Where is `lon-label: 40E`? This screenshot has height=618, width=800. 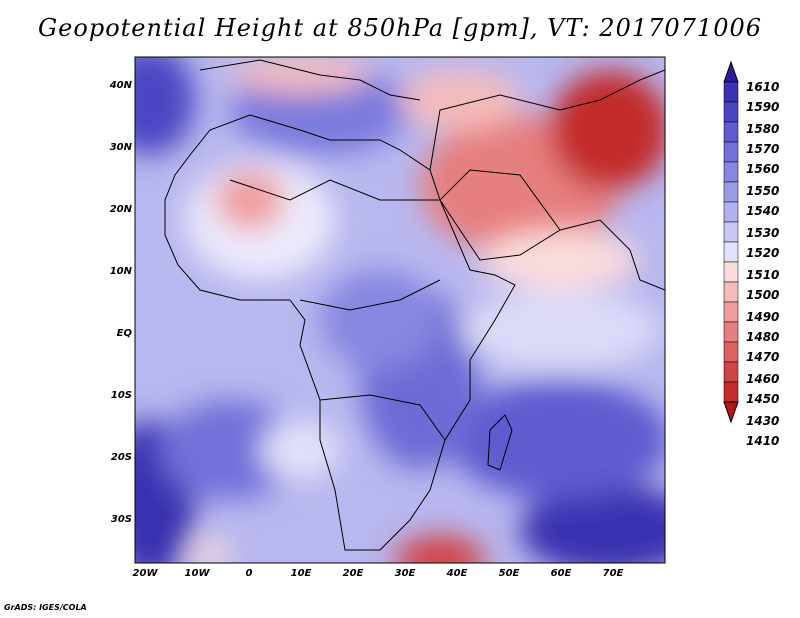
lon-label: 40E is located at coordinates (457, 573).